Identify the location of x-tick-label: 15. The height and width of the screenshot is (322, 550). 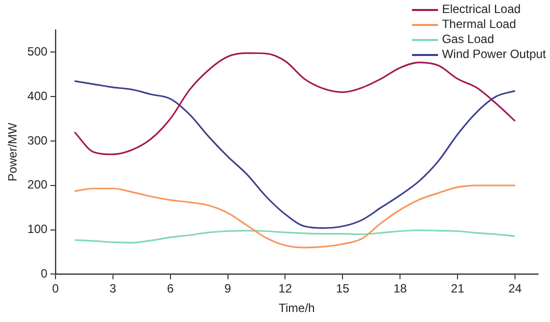
(343, 289).